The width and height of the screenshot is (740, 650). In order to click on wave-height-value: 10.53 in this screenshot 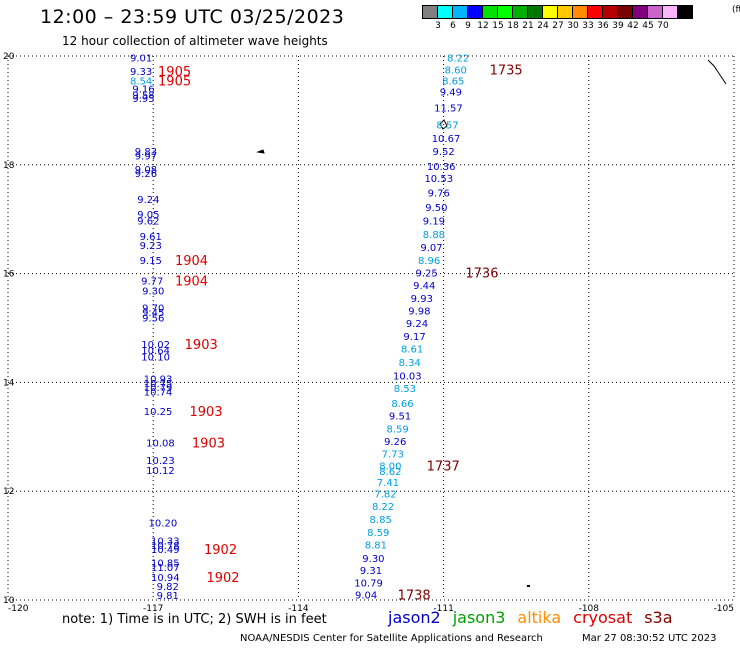, I will do `click(438, 179)`.